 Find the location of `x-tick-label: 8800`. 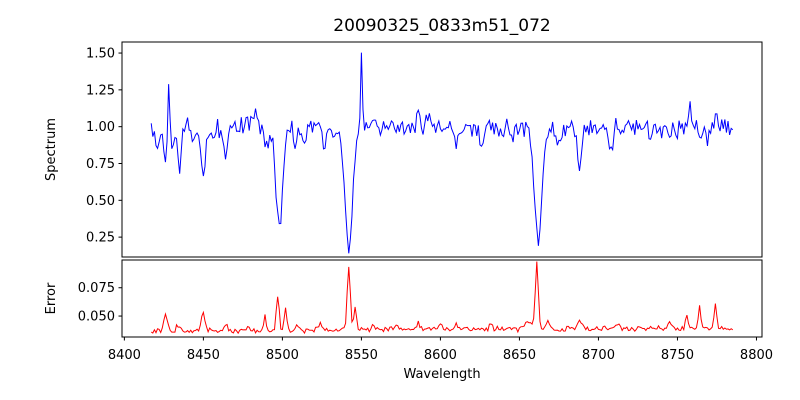

x-tick-label: 8800 is located at coordinates (756, 355).